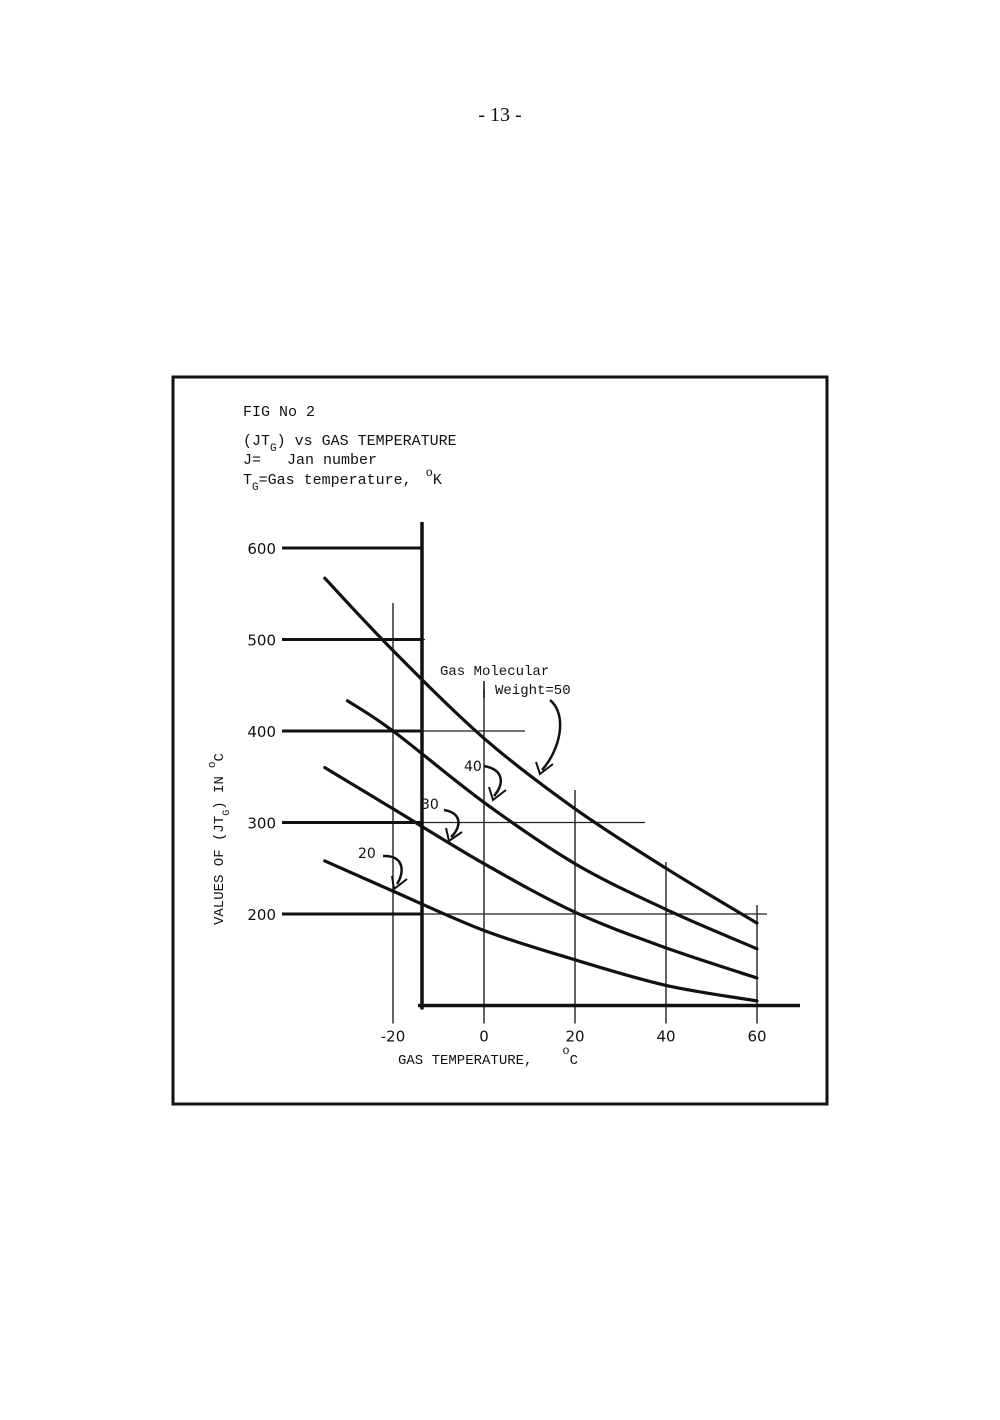 The height and width of the screenshot is (1420, 1000). I want to click on legend-t-text: =Gas temperature,, so click(335, 480).